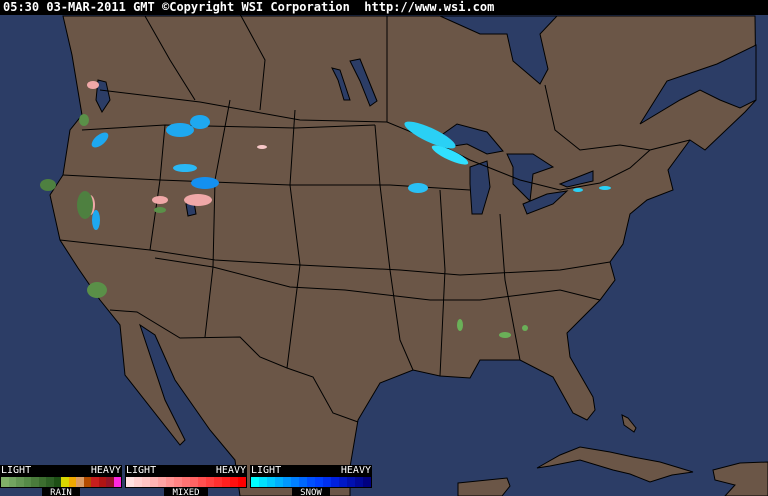  Describe the element at coordinates (545, 202) in the screenshot. I see `lake-erie` at that location.